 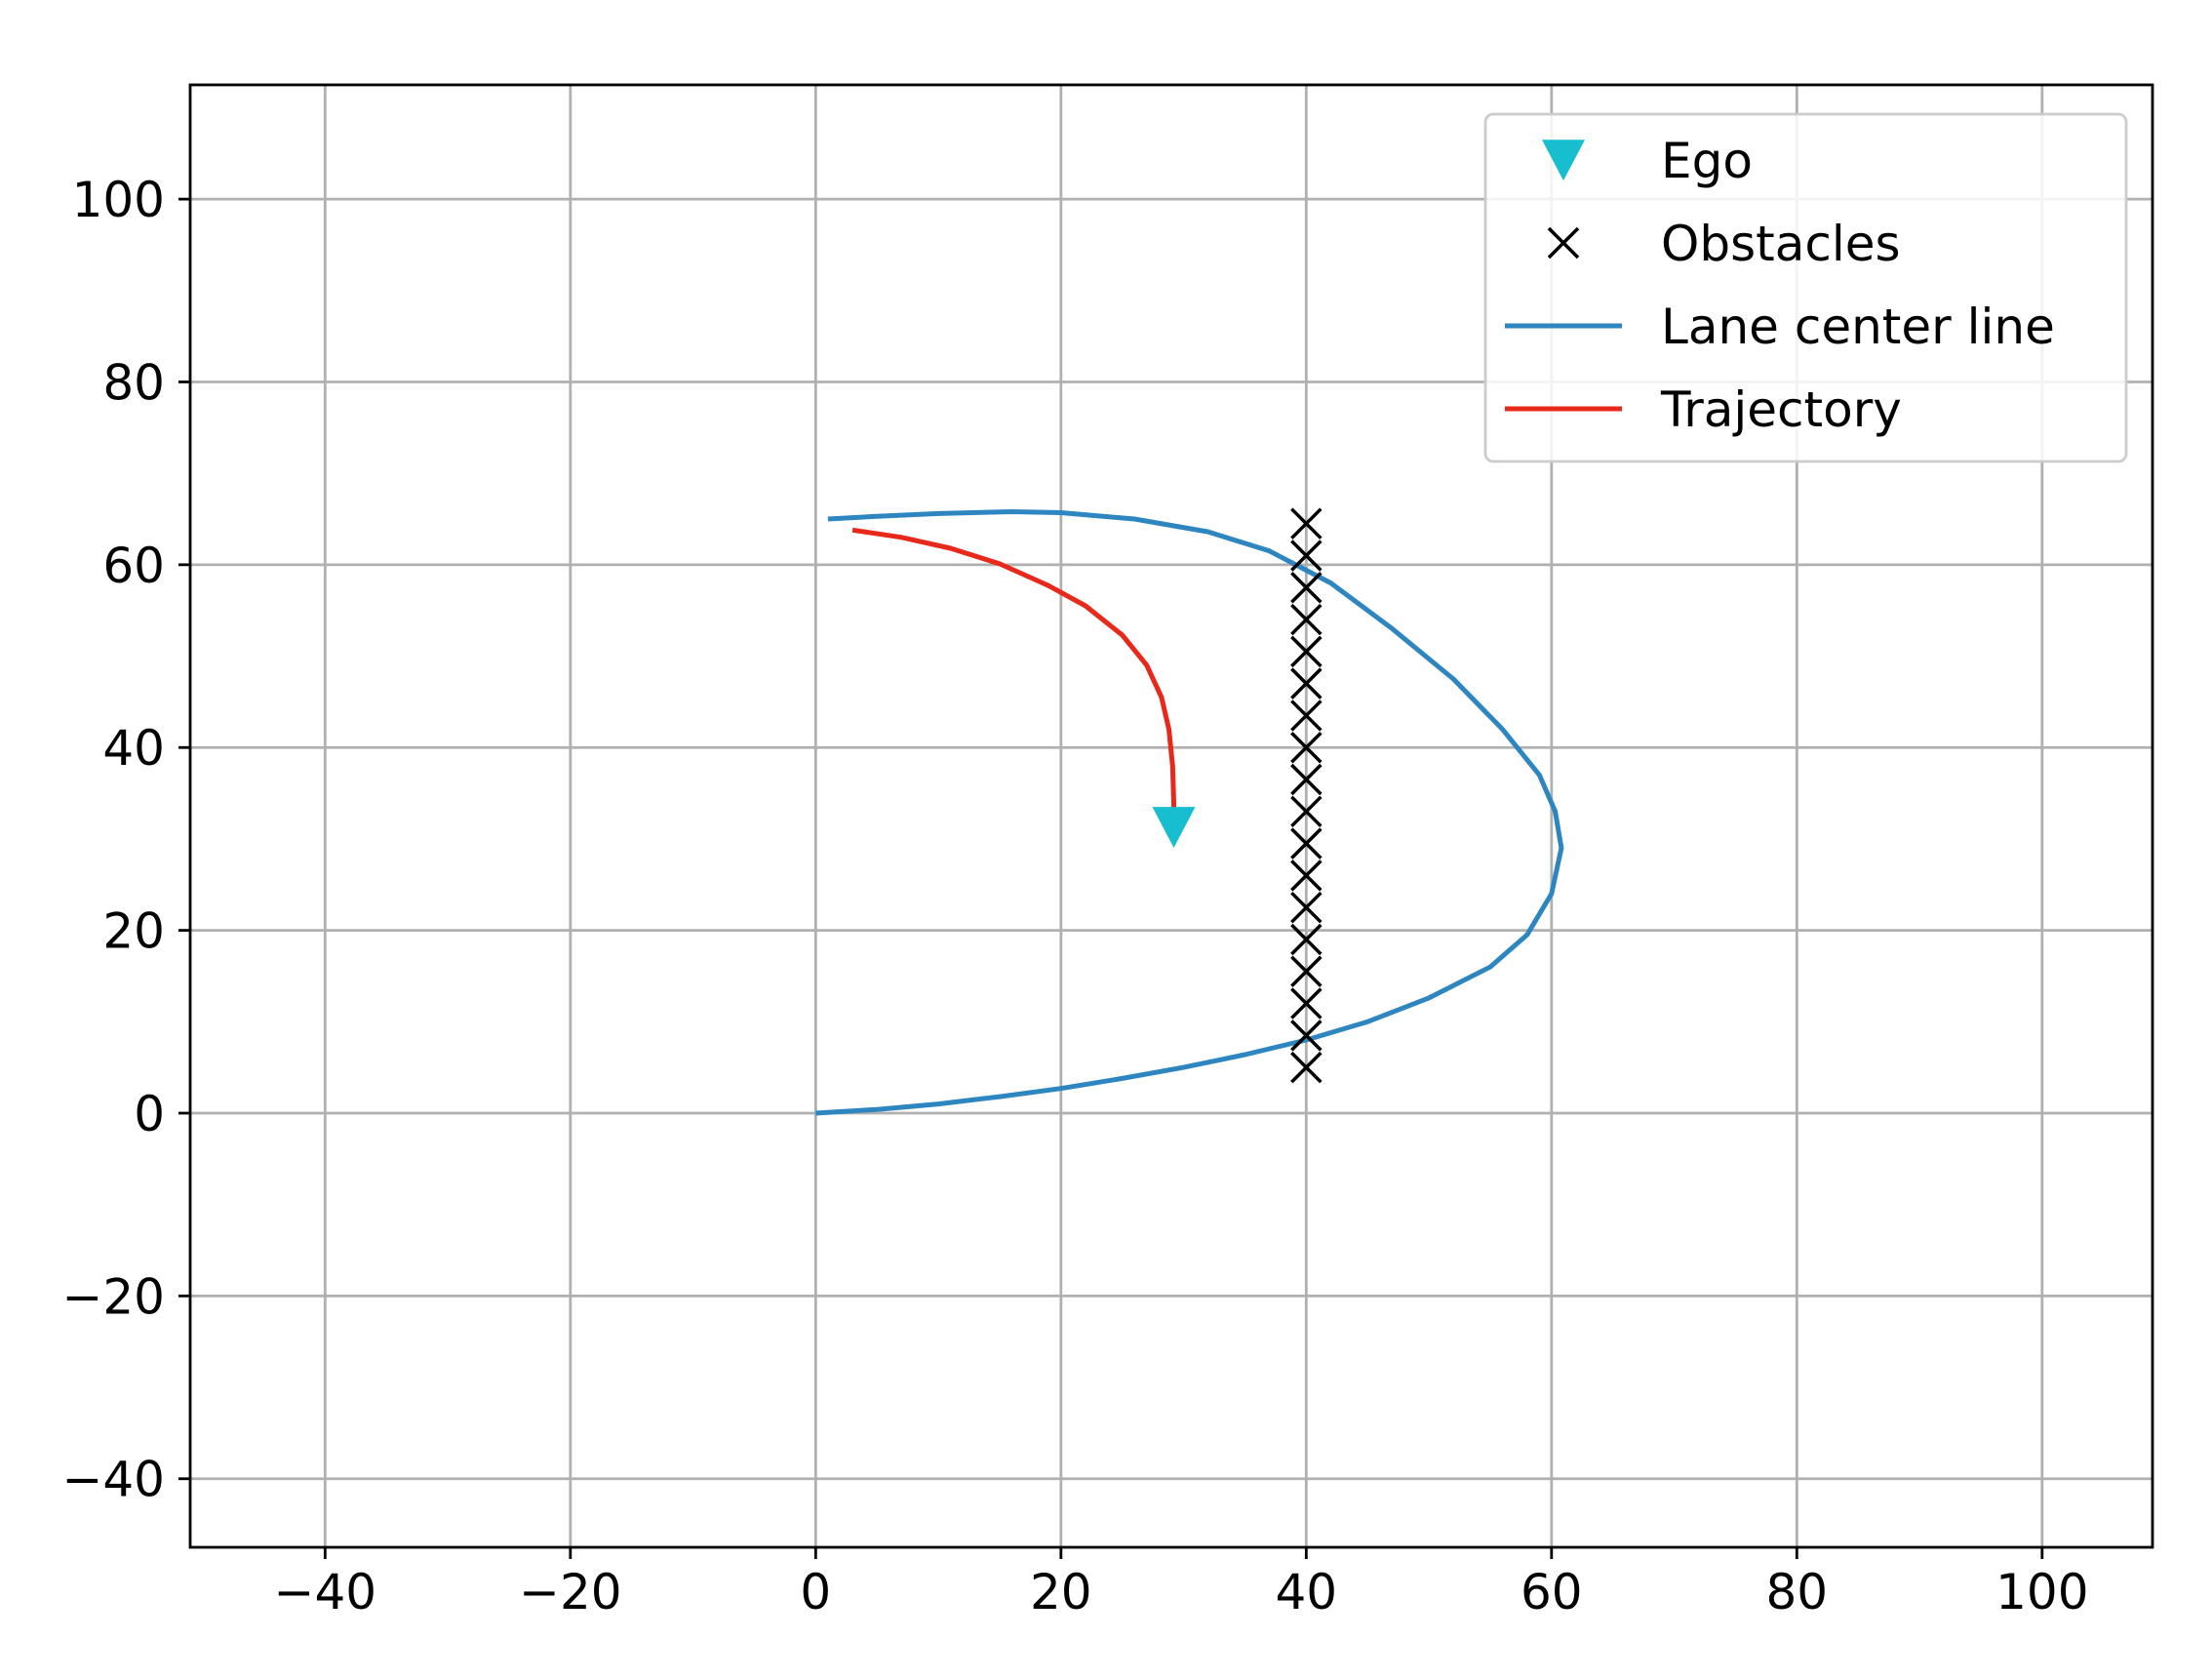 I want to click on series-trajectory, so click(x=1013, y=674).